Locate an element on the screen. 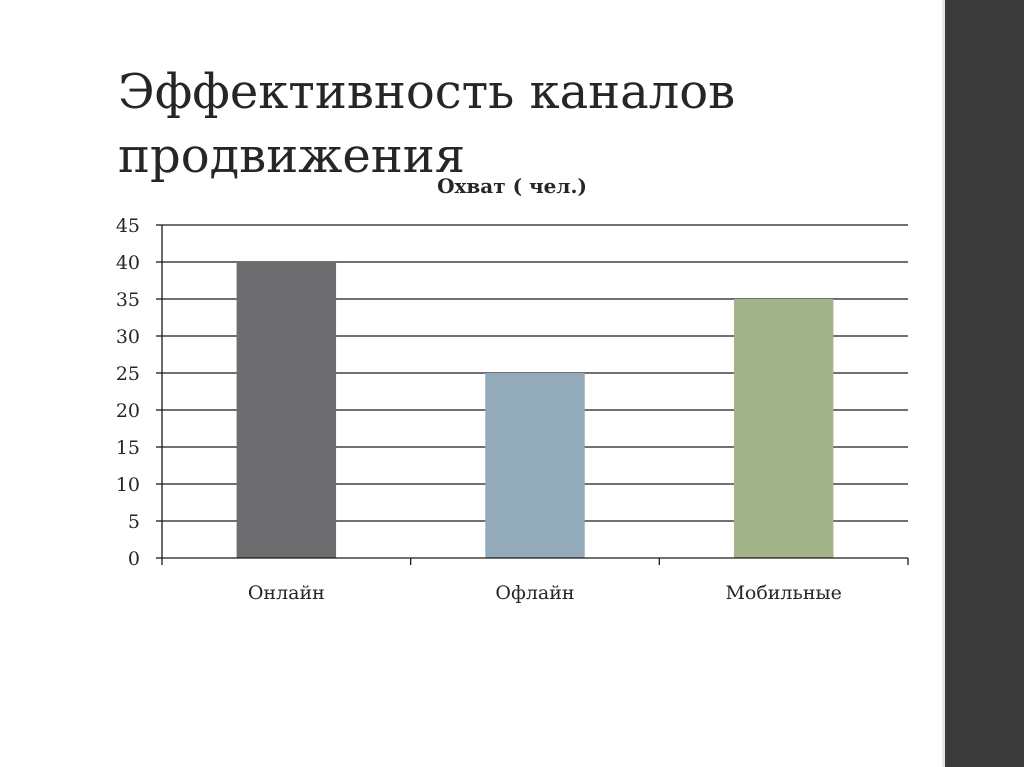 The height and width of the screenshot is (767, 1024). y-tick-label: 45 is located at coordinates (128, 226).